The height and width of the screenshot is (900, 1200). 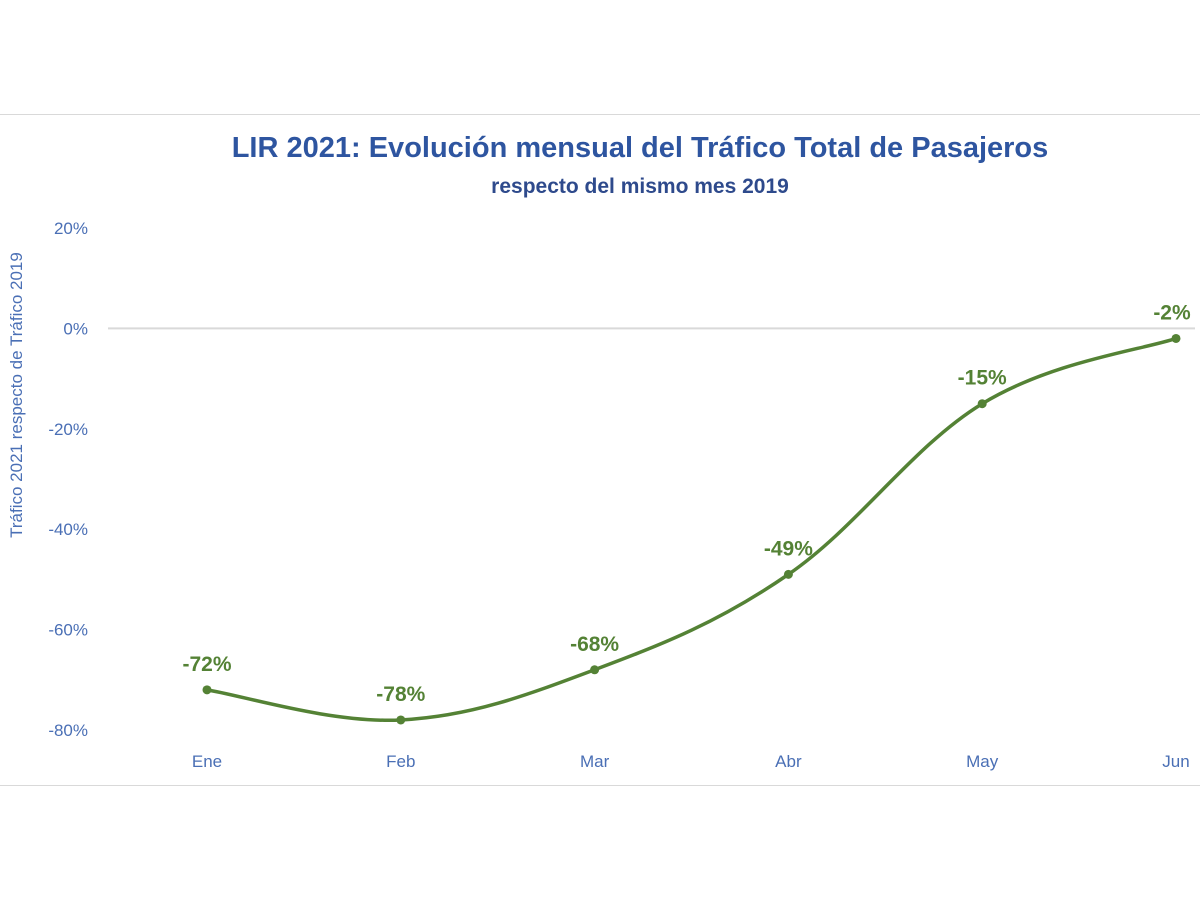 What do you see at coordinates (71, 228) in the screenshot?
I see `y-tick-label: 20%` at bounding box center [71, 228].